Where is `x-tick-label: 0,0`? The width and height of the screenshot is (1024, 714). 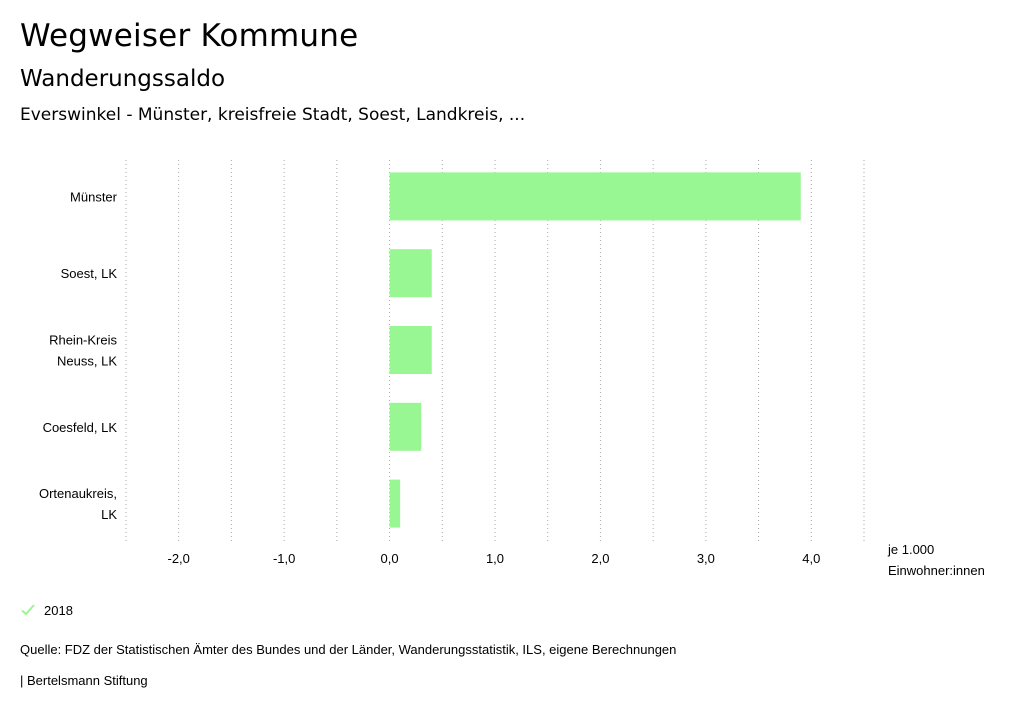 x-tick-label: 0,0 is located at coordinates (390, 558).